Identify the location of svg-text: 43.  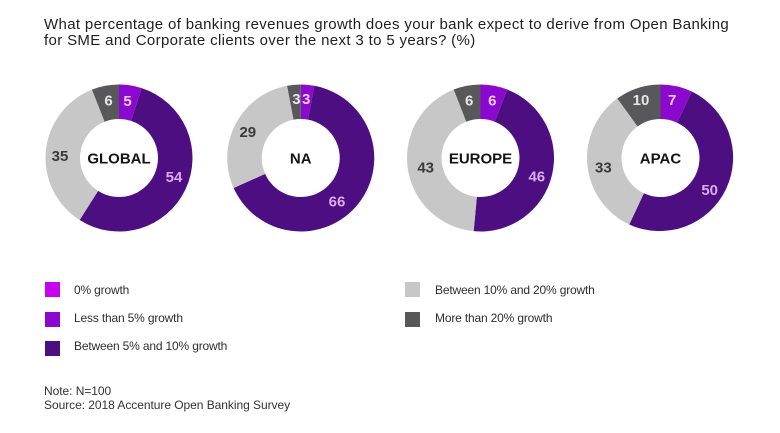
(425, 168).